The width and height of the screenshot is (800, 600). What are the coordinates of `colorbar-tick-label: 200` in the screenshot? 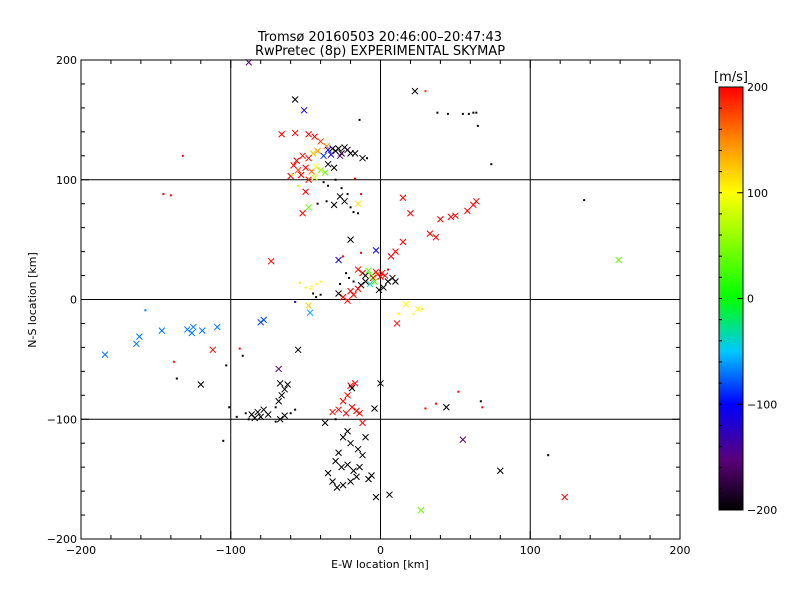 It's located at (757, 87).